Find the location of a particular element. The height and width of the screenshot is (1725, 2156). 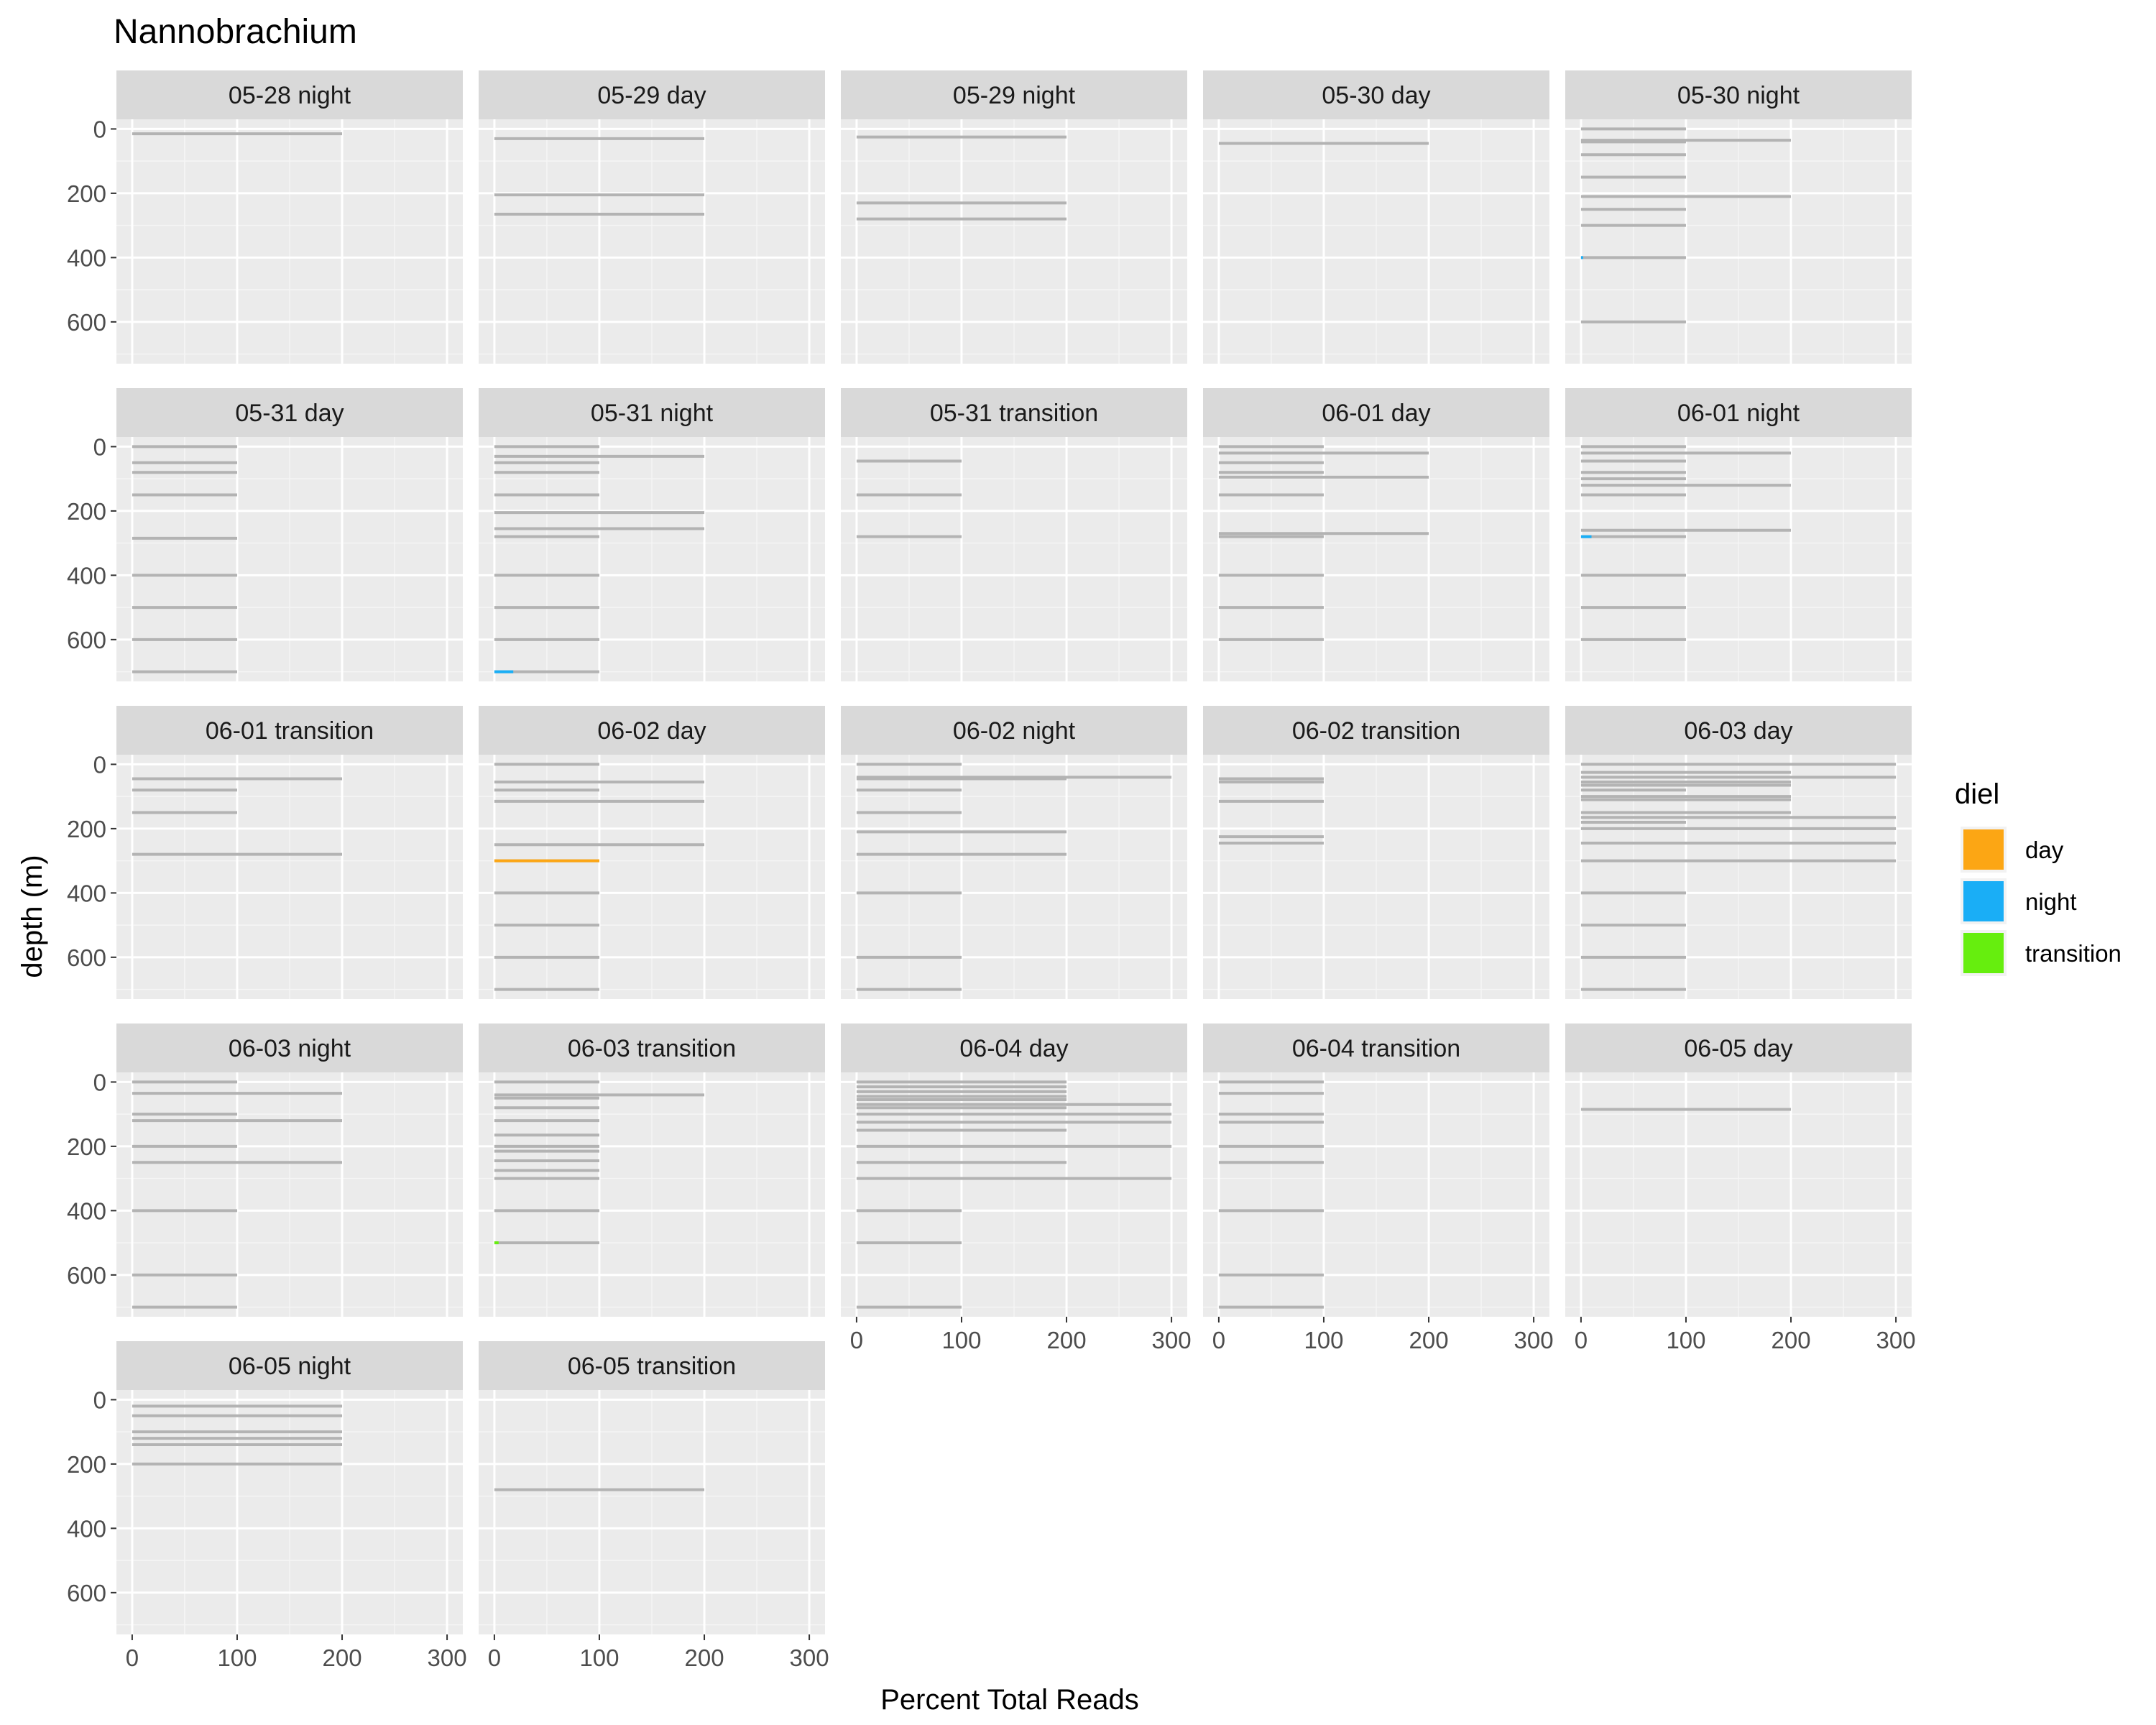

facet-strip-label: 06-01 transition is located at coordinates (290, 731).